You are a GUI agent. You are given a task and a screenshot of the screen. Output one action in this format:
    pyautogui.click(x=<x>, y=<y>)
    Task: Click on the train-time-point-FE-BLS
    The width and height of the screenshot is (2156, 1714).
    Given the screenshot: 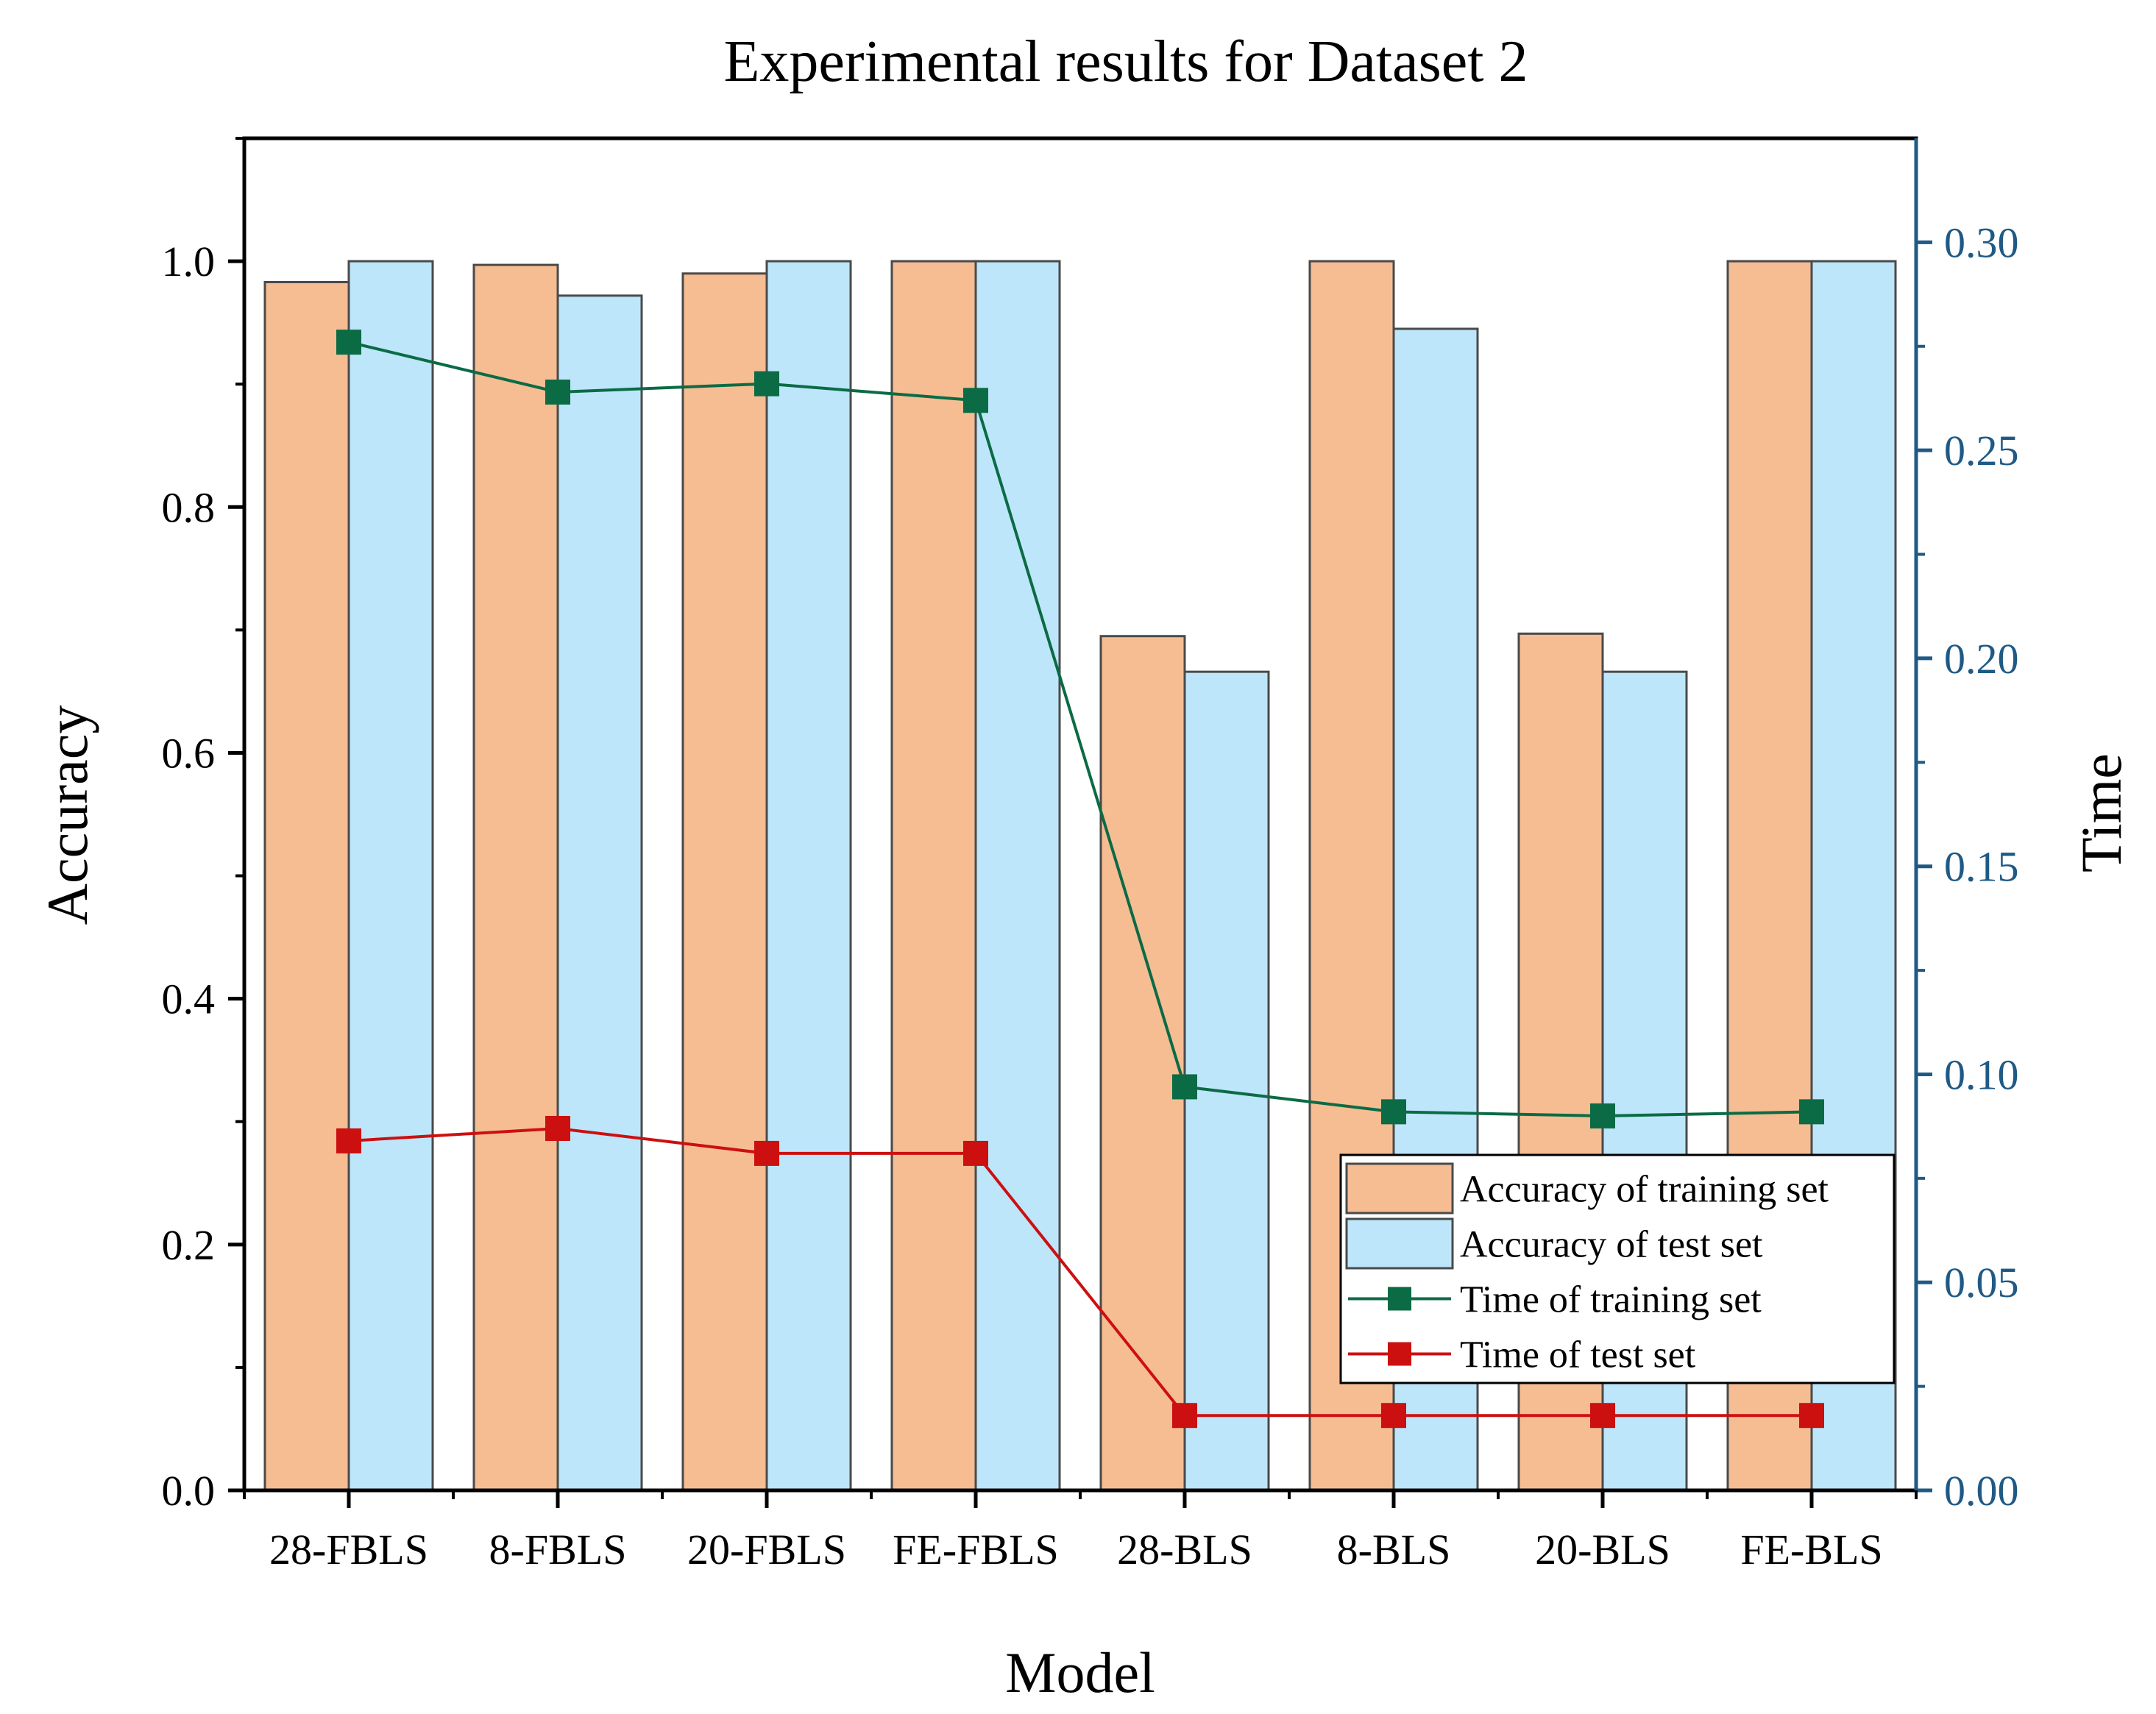 What is the action you would take?
    pyautogui.click(x=1812, y=1112)
    